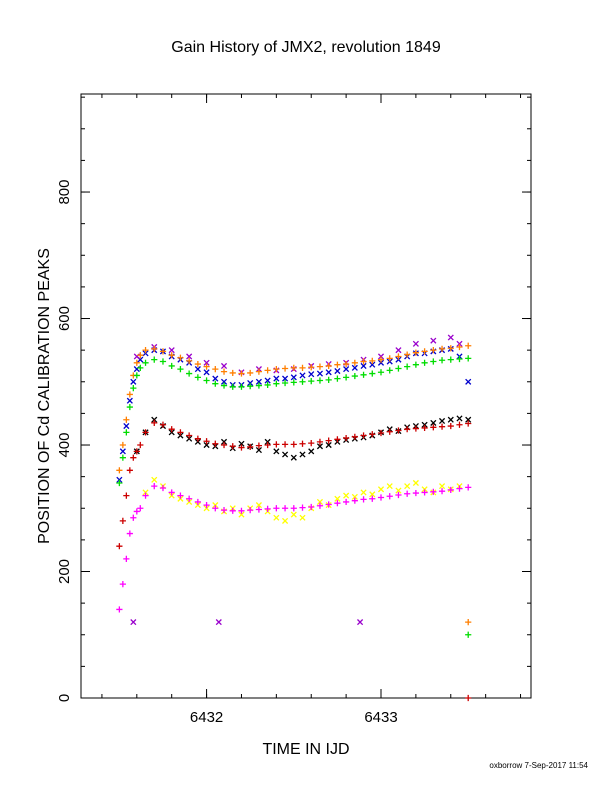 This screenshot has width=612, height=792. Describe the element at coordinates (64, 318) in the screenshot. I see `y-tick-label: 600` at that location.